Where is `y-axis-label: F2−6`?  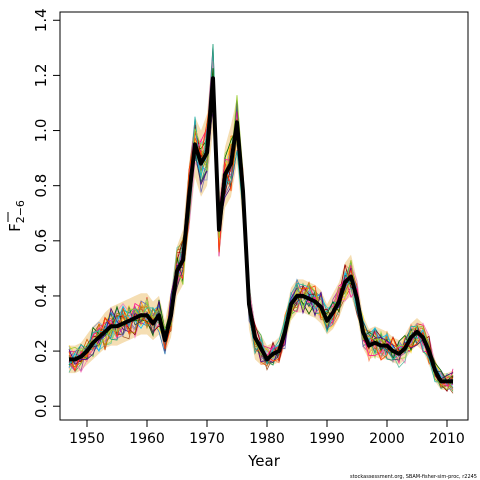 y-axis-label: F2−6 is located at coordinates (16, 216).